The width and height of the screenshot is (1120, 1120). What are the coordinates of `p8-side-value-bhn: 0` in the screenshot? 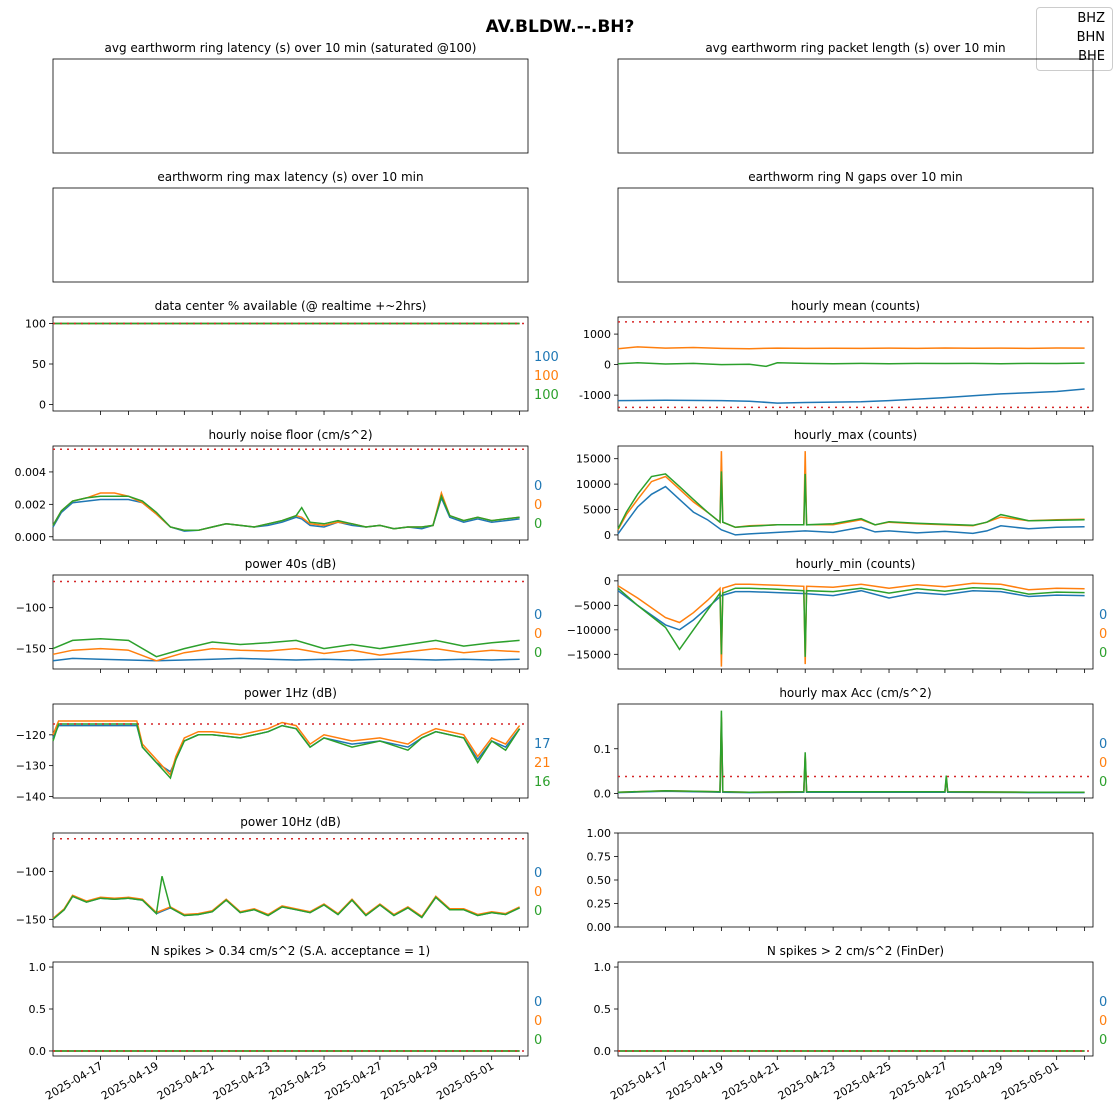 It's located at (538, 634).